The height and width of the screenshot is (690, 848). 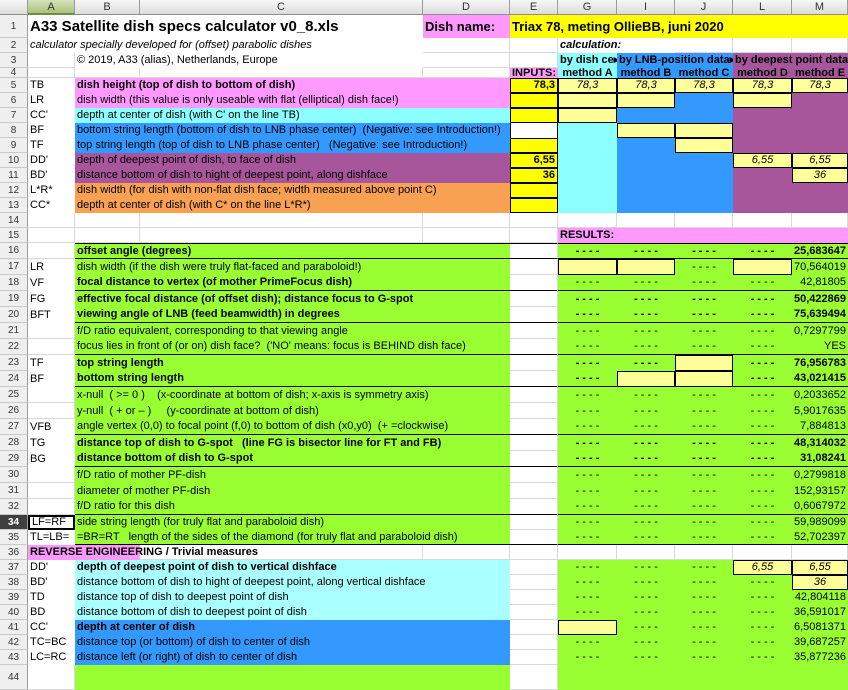 What do you see at coordinates (587, 443) in the screenshot?
I see `dash-cell-G28: - - - -` at bounding box center [587, 443].